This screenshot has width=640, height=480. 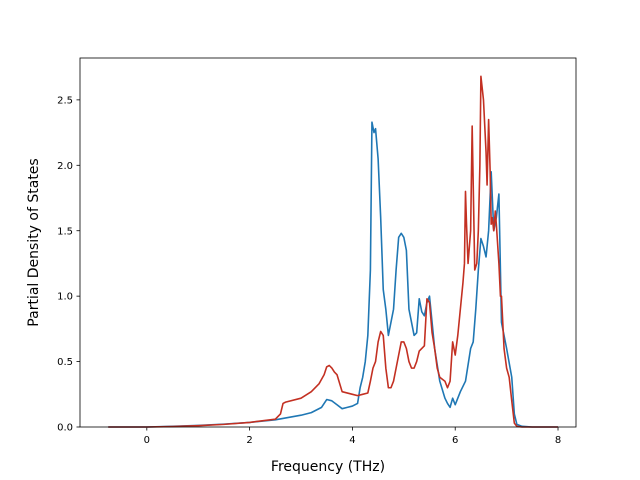 I want to click on x-tick-label: 2, so click(x=249, y=440).